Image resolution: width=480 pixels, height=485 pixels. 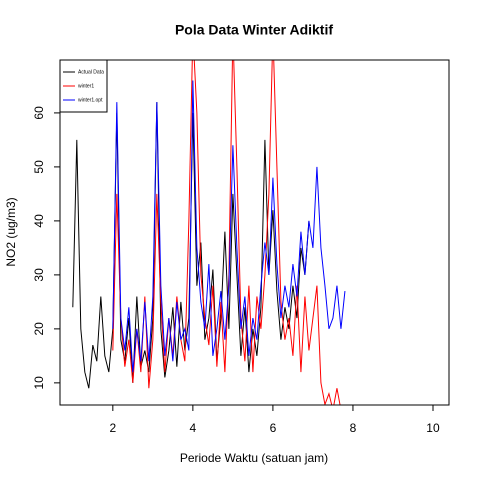 I want to click on y-tick-label: 20, so click(x=39, y=329).